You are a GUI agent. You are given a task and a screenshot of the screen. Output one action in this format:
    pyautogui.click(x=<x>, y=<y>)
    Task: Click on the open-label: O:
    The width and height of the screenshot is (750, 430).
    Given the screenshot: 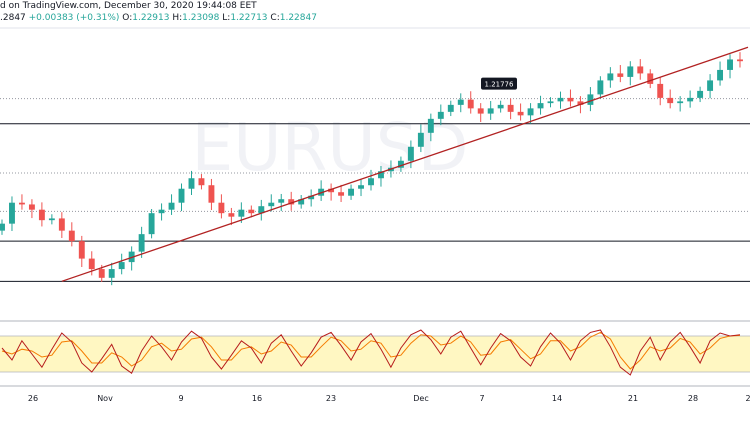 What is the action you would take?
    pyautogui.click(x=127, y=18)
    